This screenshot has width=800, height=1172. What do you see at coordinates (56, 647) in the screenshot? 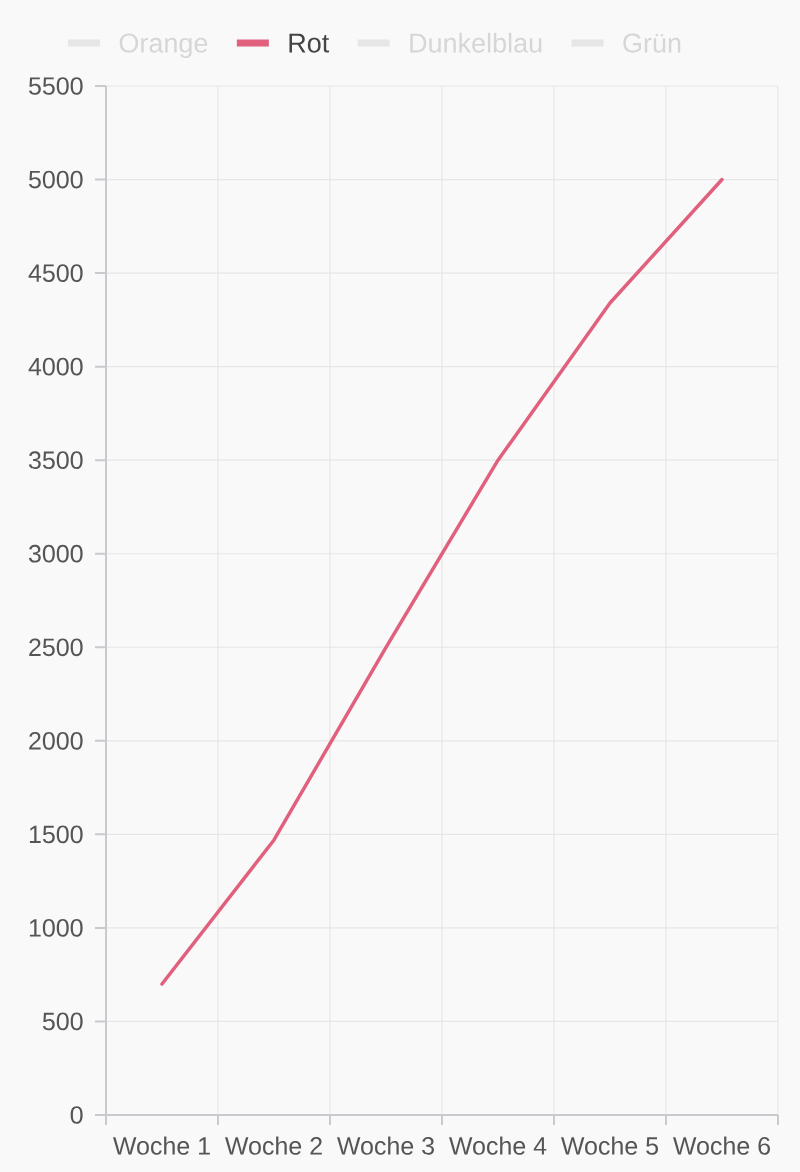
I see `y-tick-label: 2500` at bounding box center [56, 647].